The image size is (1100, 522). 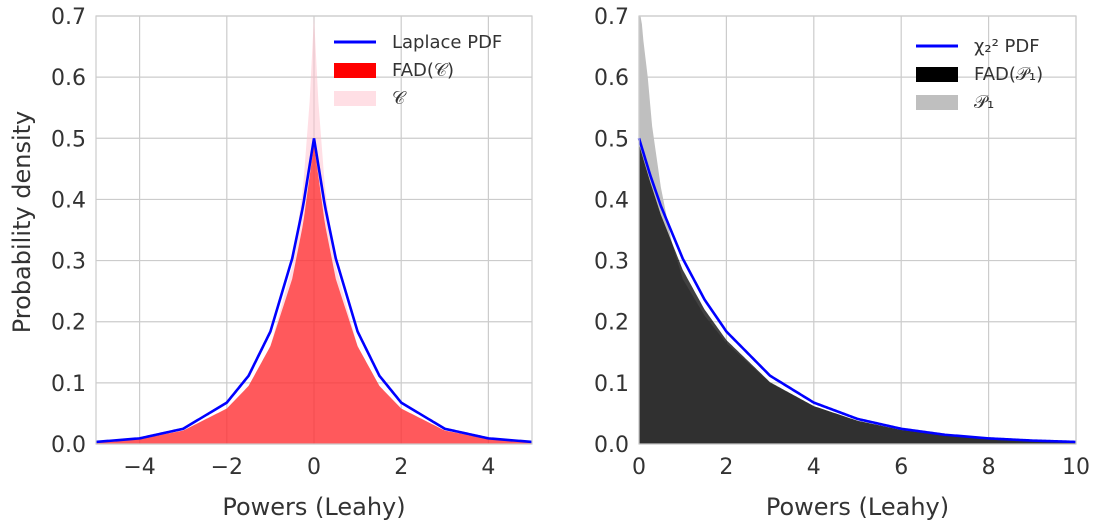 I want to click on legend-label: 𝒫₁, so click(x=984, y=102).